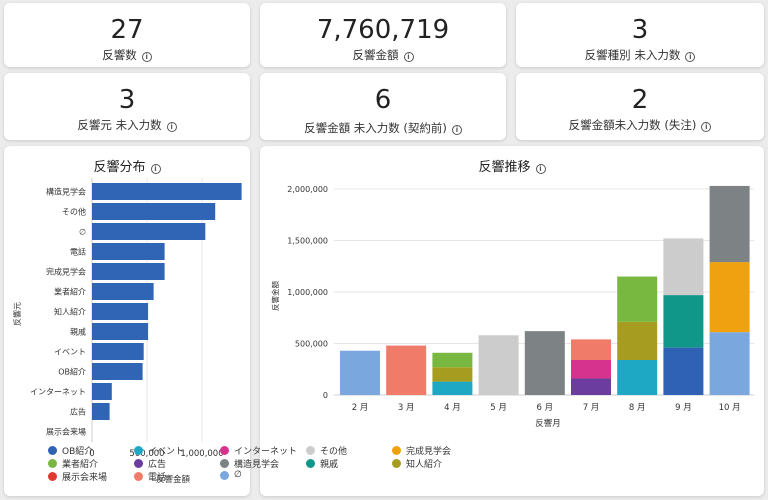 The width and height of the screenshot is (768, 500). I want to click on kpi-label-wrap: 反響数 i, so click(127, 55).